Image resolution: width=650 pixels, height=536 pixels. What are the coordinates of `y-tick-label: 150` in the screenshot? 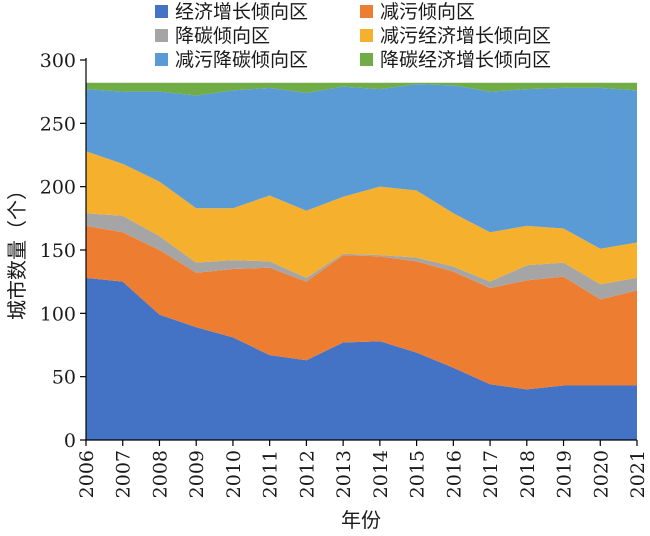 It's located at (58, 251).